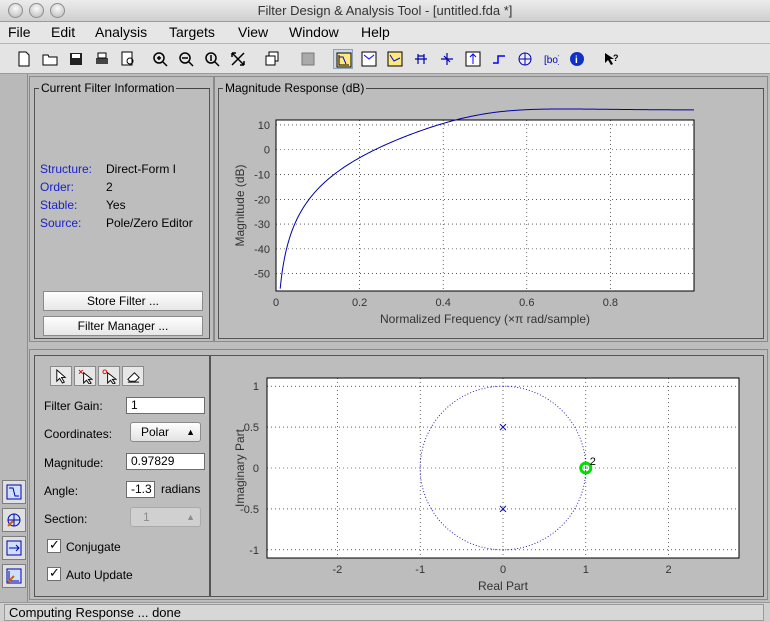 This screenshot has height=622, width=770. What do you see at coordinates (314, 32) in the screenshot?
I see `menu-window: Window` at bounding box center [314, 32].